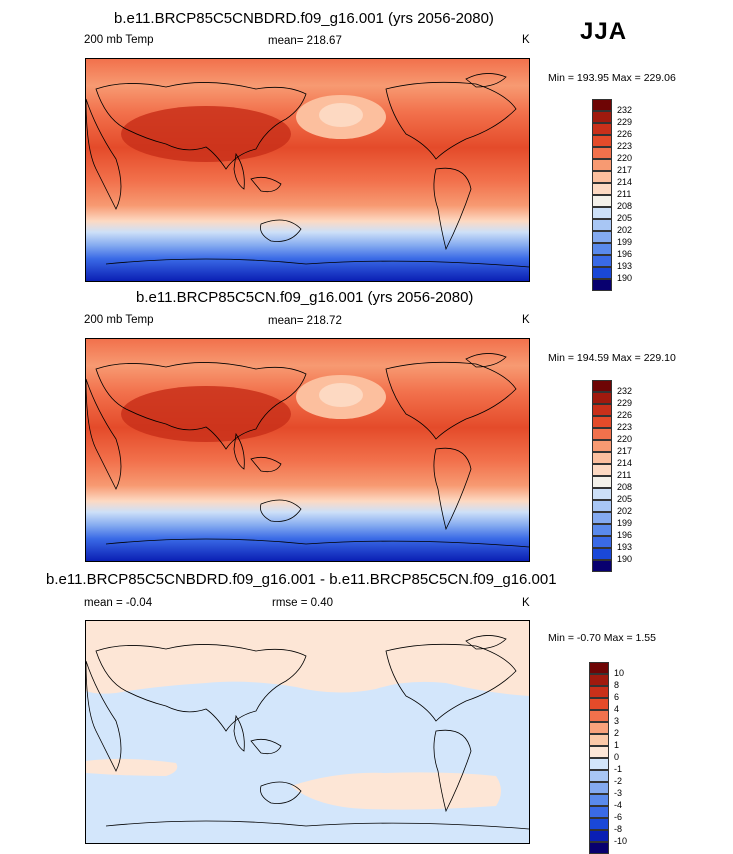 The image size is (733, 854). I want to click on colorbar-tick-label: -10, so click(621, 841).